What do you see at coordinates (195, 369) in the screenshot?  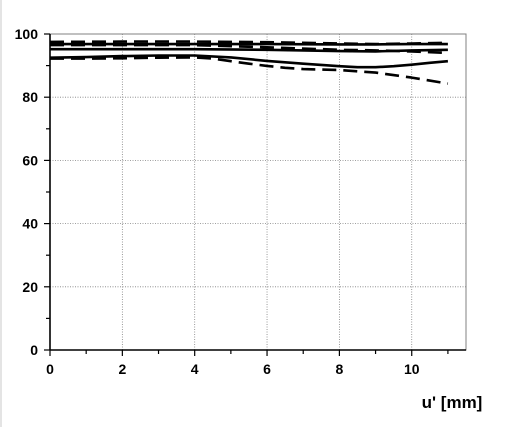 I see `x-tick-label: 4` at bounding box center [195, 369].